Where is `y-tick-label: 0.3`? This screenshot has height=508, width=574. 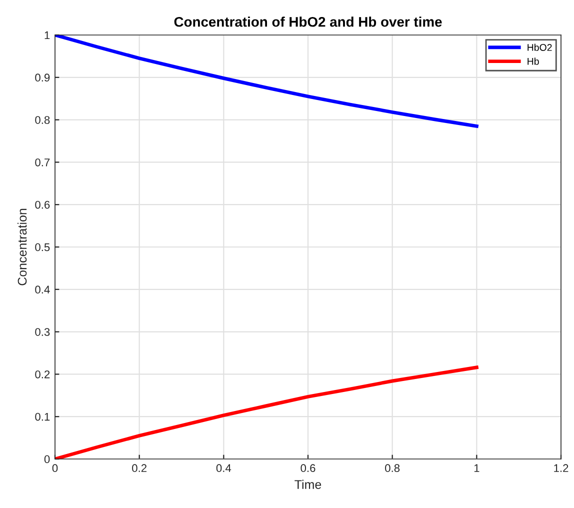
y-tick-label: 0.3 is located at coordinates (42, 332).